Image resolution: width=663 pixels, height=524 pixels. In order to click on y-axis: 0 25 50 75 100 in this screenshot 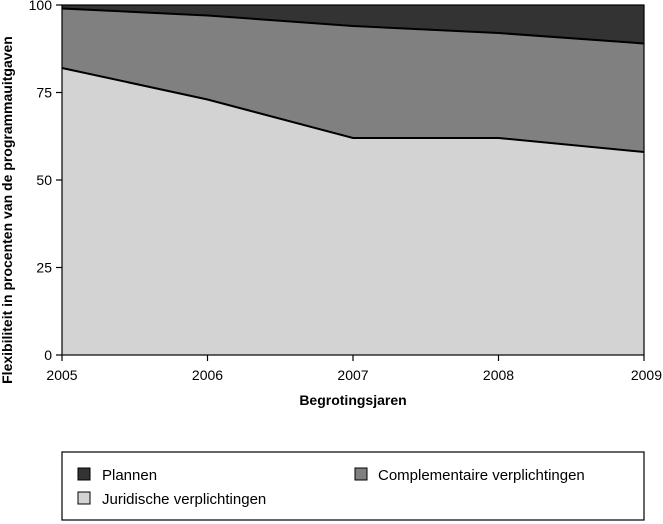, I will do `click(45, 181)`.